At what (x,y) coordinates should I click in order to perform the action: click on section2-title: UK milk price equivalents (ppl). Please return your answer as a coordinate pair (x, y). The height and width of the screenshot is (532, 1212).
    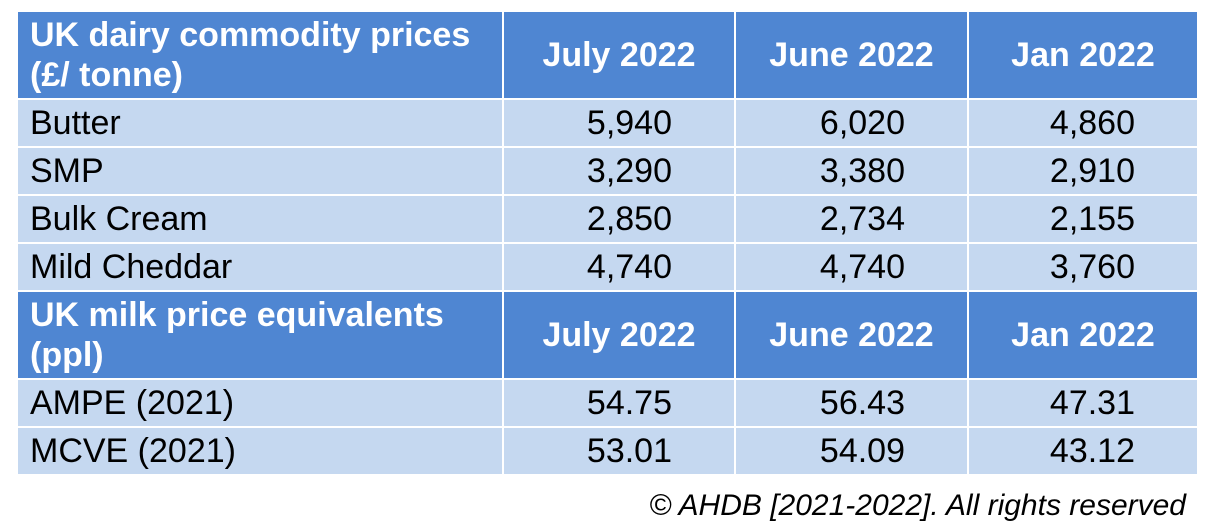
    Looking at the image, I should click on (260, 335).